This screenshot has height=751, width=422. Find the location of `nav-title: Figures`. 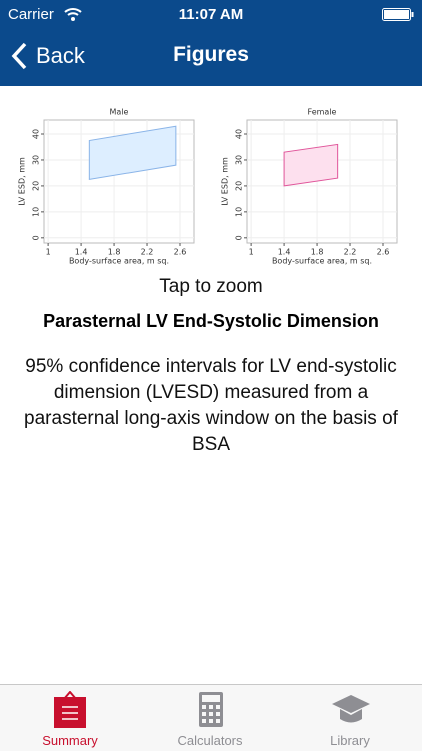

nav-title: Figures is located at coordinates (211, 54).